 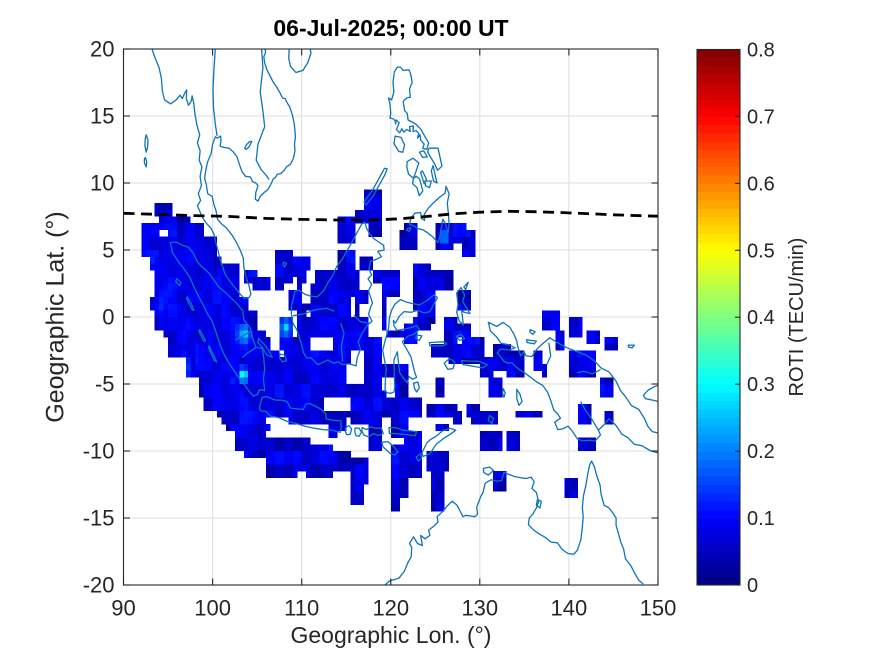 What do you see at coordinates (761, 452) in the screenshot?
I see `svg-text: 0.2` at bounding box center [761, 452].